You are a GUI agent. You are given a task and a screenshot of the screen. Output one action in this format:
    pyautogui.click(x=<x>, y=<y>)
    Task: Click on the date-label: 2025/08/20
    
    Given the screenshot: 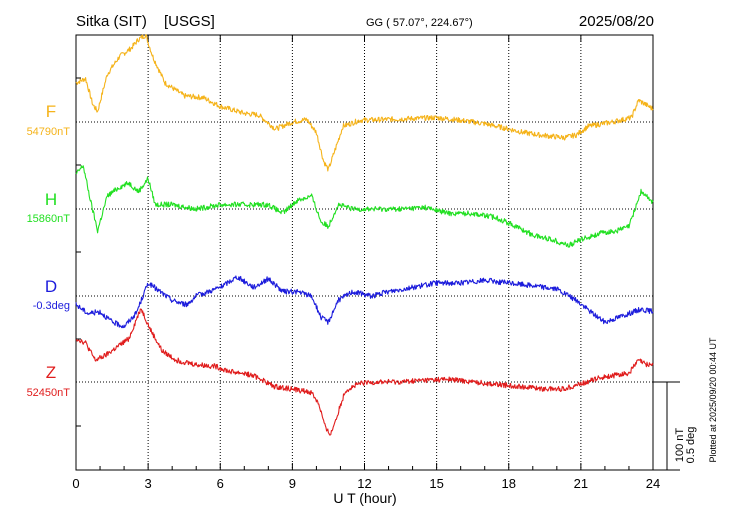 What is the action you would take?
    pyautogui.click(x=616, y=21)
    